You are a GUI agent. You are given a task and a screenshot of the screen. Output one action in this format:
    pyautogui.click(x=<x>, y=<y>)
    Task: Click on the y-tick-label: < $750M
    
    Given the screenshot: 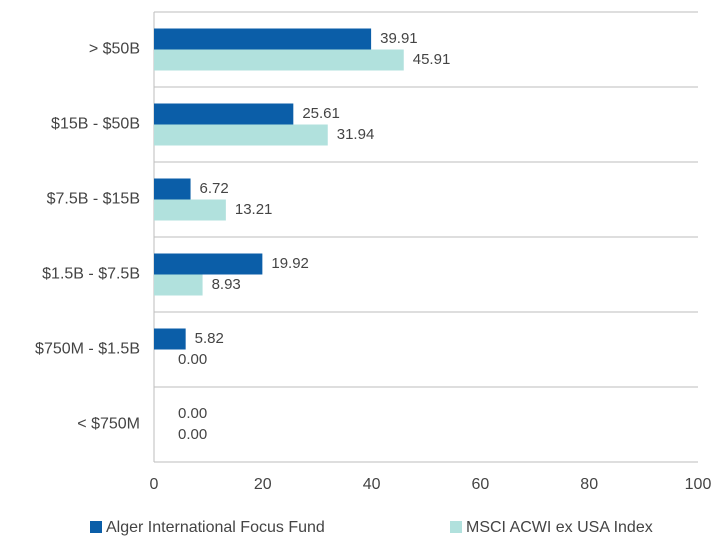 What is the action you would take?
    pyautogui.click(x=108, y=424)
    